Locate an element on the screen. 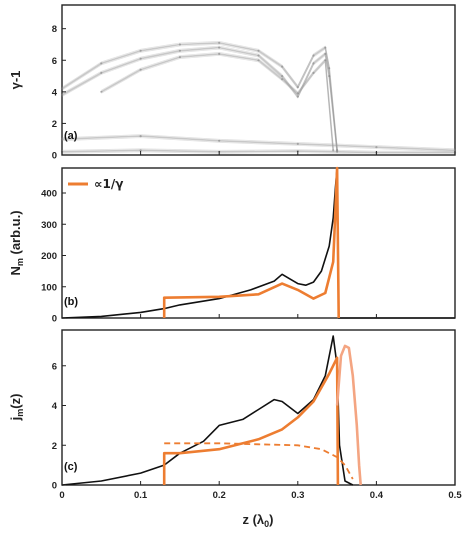  ytick-label: 200 is located at coordinates (49, 256).